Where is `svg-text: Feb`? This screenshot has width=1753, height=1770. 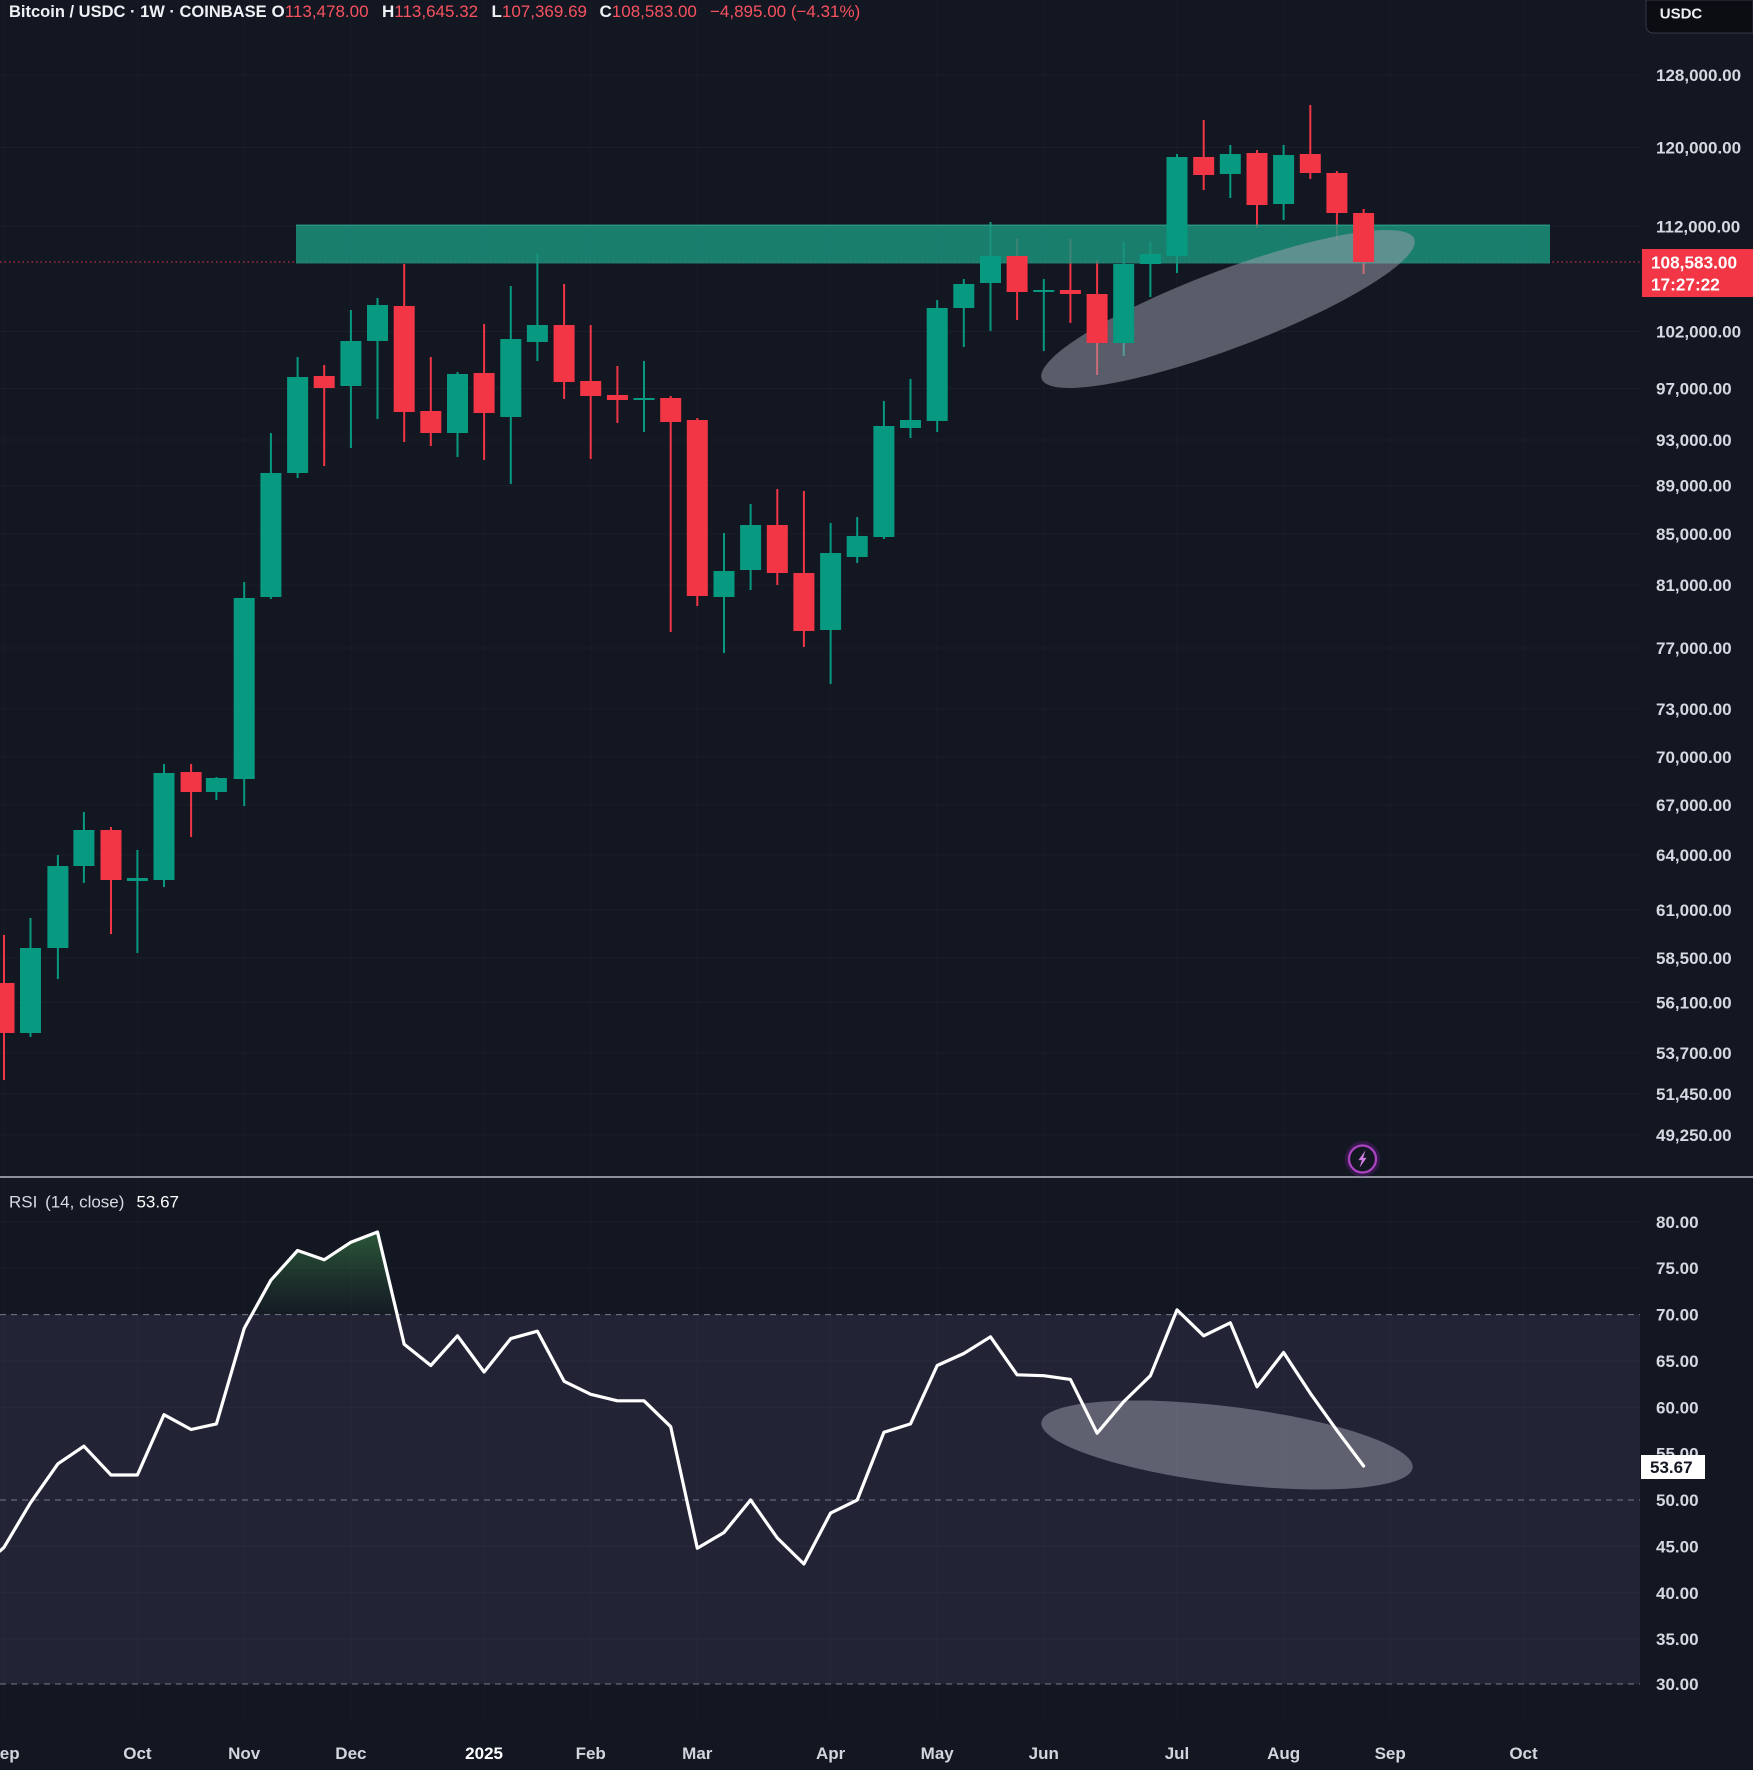 svg-text: Feb is located at coordinates (591, 1753).